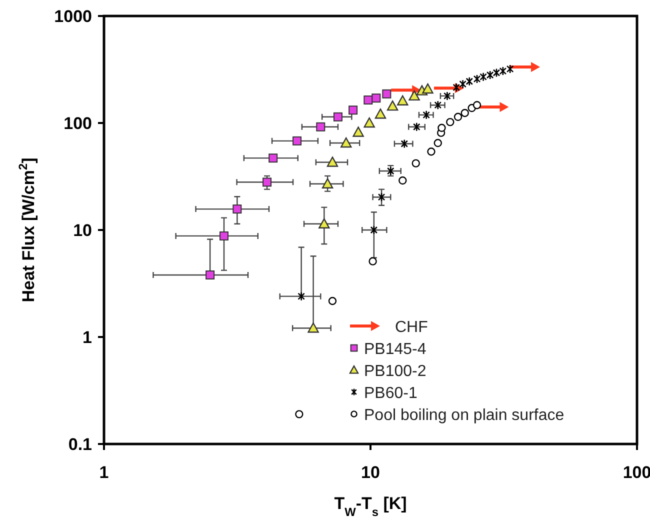 The image size is (650, 524). Describe the element at coordinates (395, 349) in the screenshot. I see `legend-label: PB145-4` at that location.